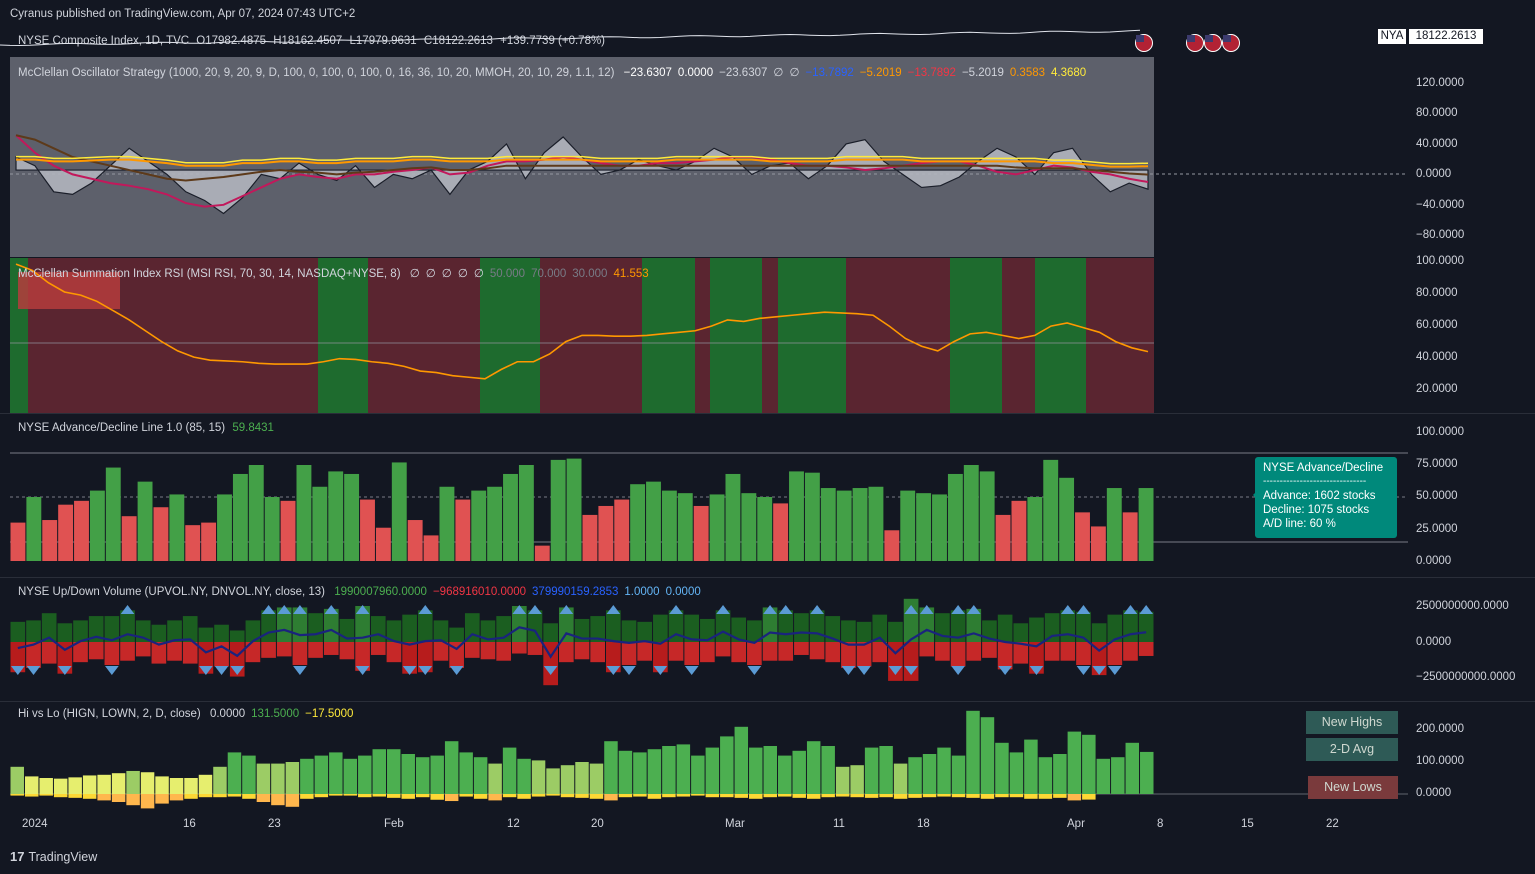  Describe the element at coordinates (597, 824) in the screenshot. I see `time-tick: 20` at that location.